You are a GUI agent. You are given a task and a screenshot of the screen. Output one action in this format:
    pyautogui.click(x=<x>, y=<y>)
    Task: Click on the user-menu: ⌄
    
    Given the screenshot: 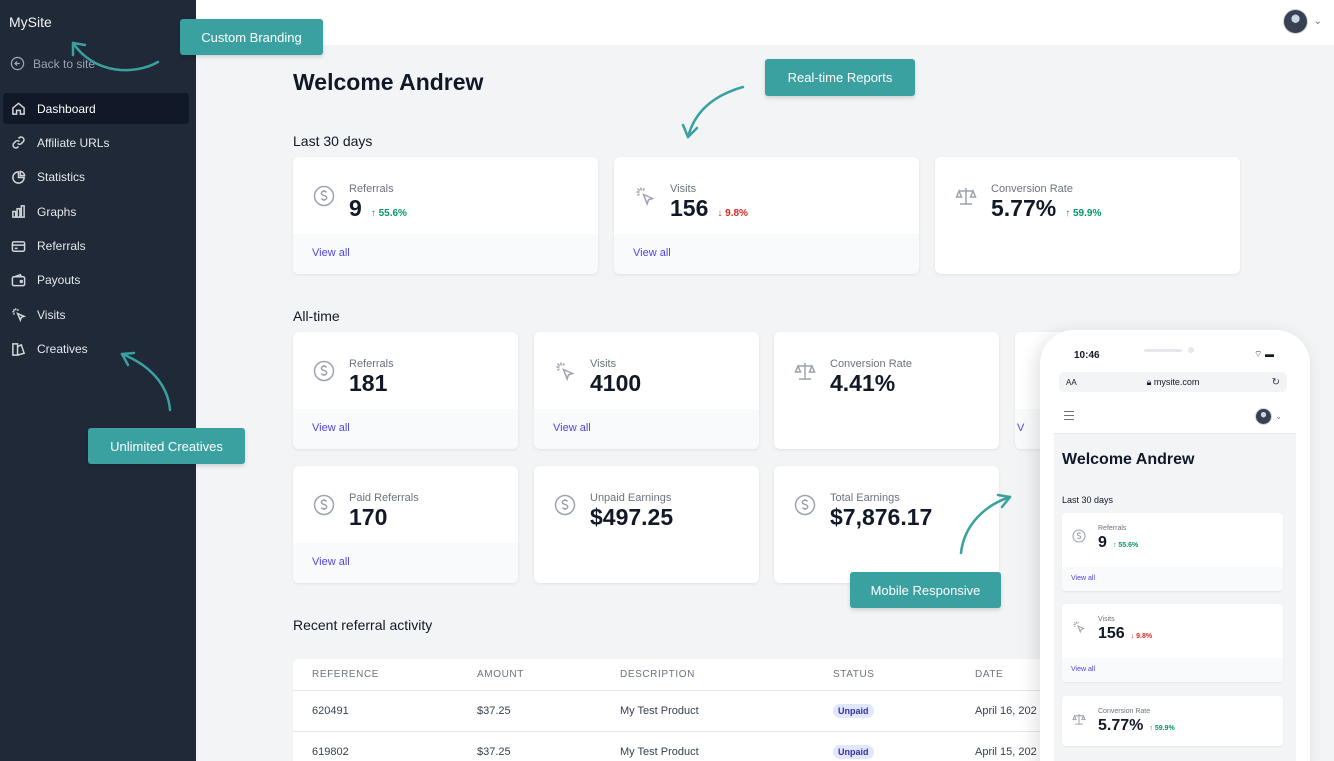 What is the action you would take?
    pyautogui.click(x=1302, y=21)
    